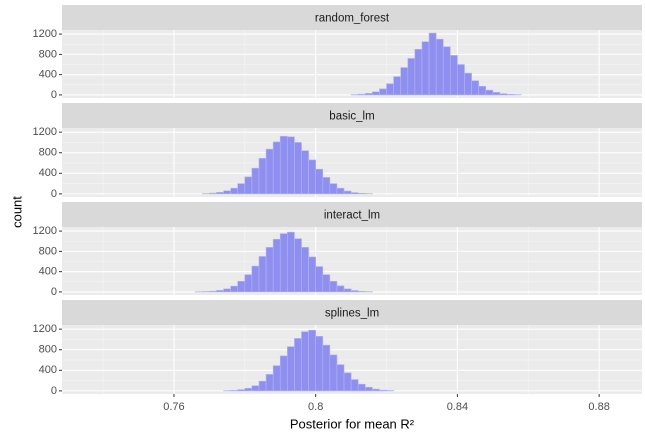 The height and width of the screenshot is (435, 645). What do you see at coordinates (16, 212) in the screenshot?
I see `y-axis-title: count` at bounding box center [16, 212].